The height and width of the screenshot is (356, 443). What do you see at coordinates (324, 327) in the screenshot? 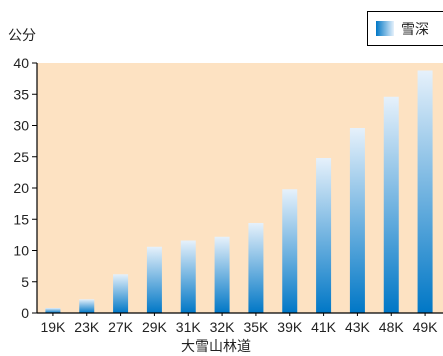
I see `x-tick-label: 41K` at bounding box center [324, 327].